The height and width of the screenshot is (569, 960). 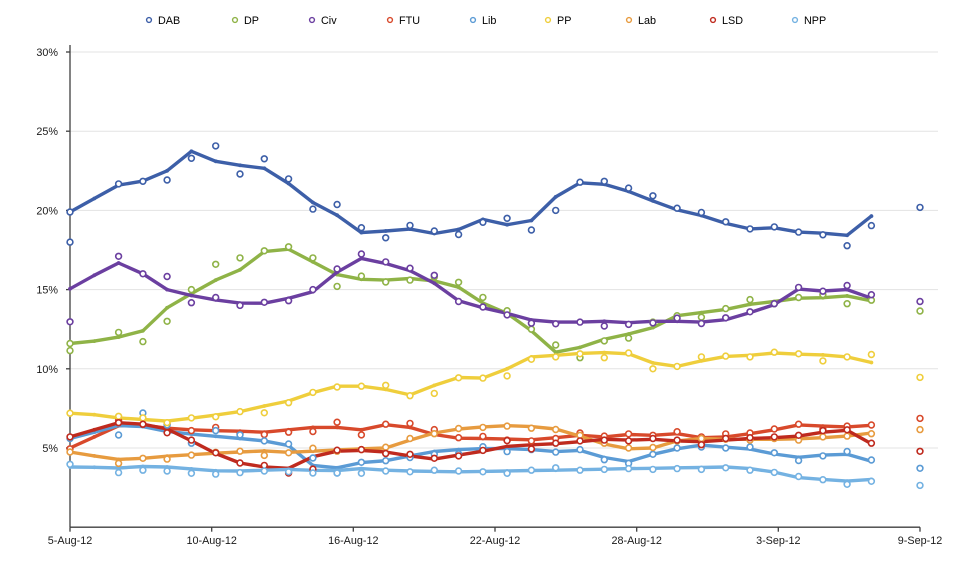 What do you see at coordinates (251, 21) in the screenshot?
I see `svg-text: DP` at bounding box center [251, 21].